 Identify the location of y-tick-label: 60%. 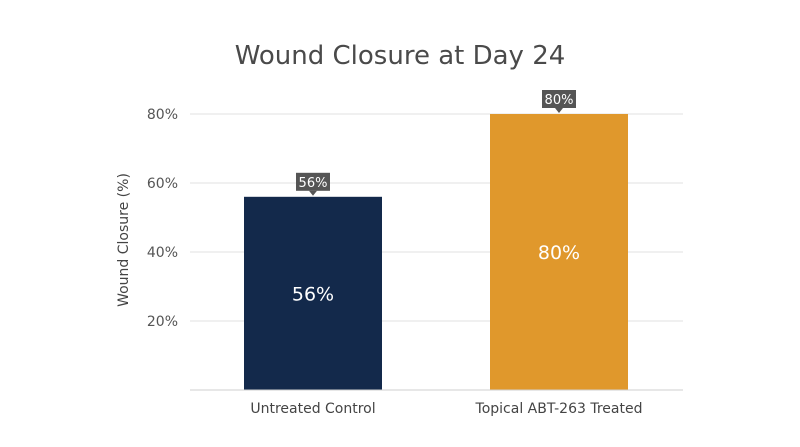
(162, 184).